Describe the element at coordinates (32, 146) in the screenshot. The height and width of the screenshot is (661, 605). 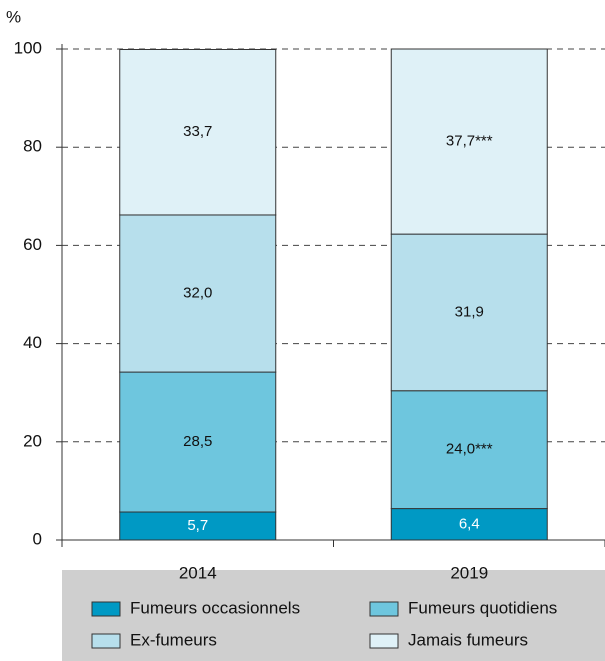
I see `y-tick-label: 80` at that location.